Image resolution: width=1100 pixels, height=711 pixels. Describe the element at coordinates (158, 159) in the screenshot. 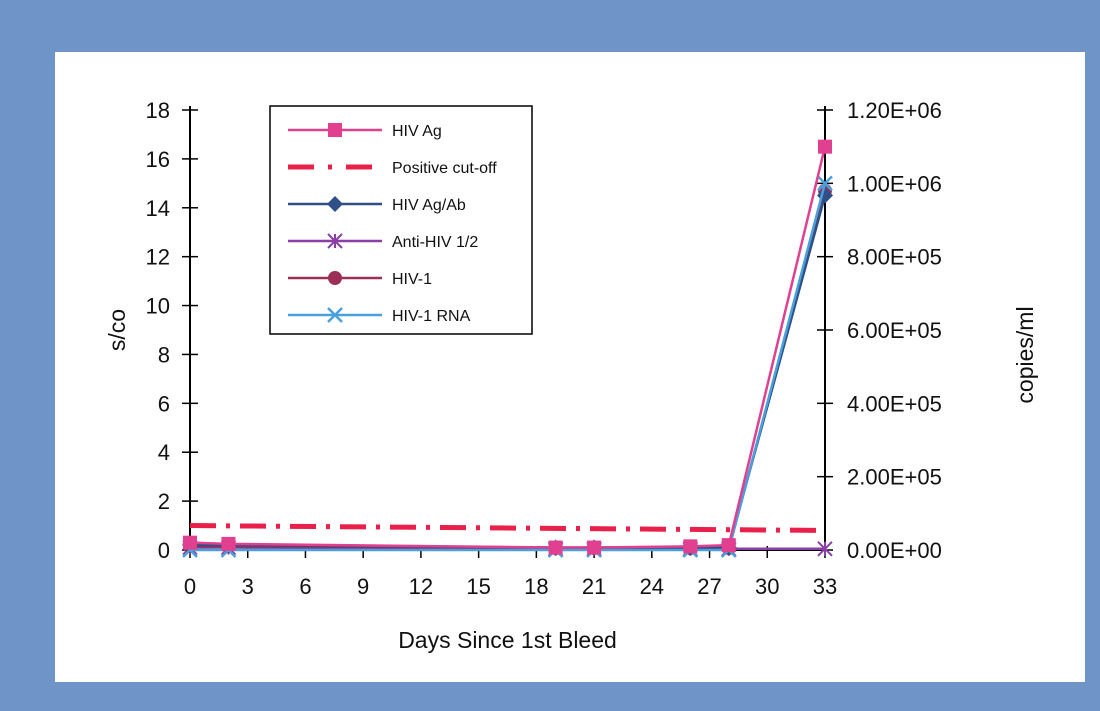

I see `y-tick-label: 16` at that location.